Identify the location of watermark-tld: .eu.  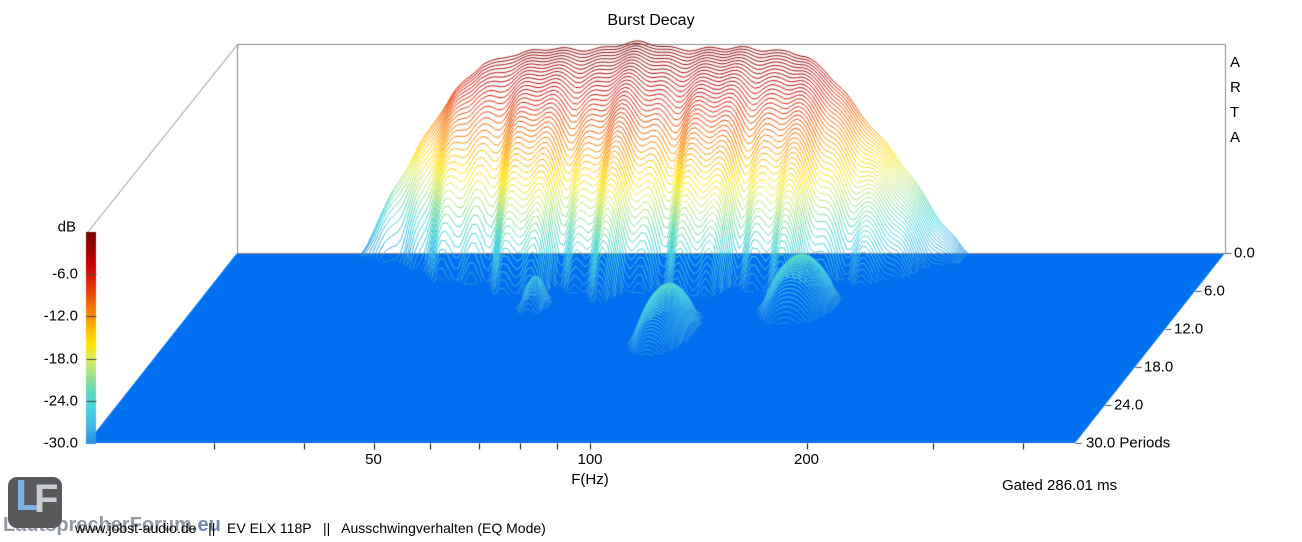
(206, 525).